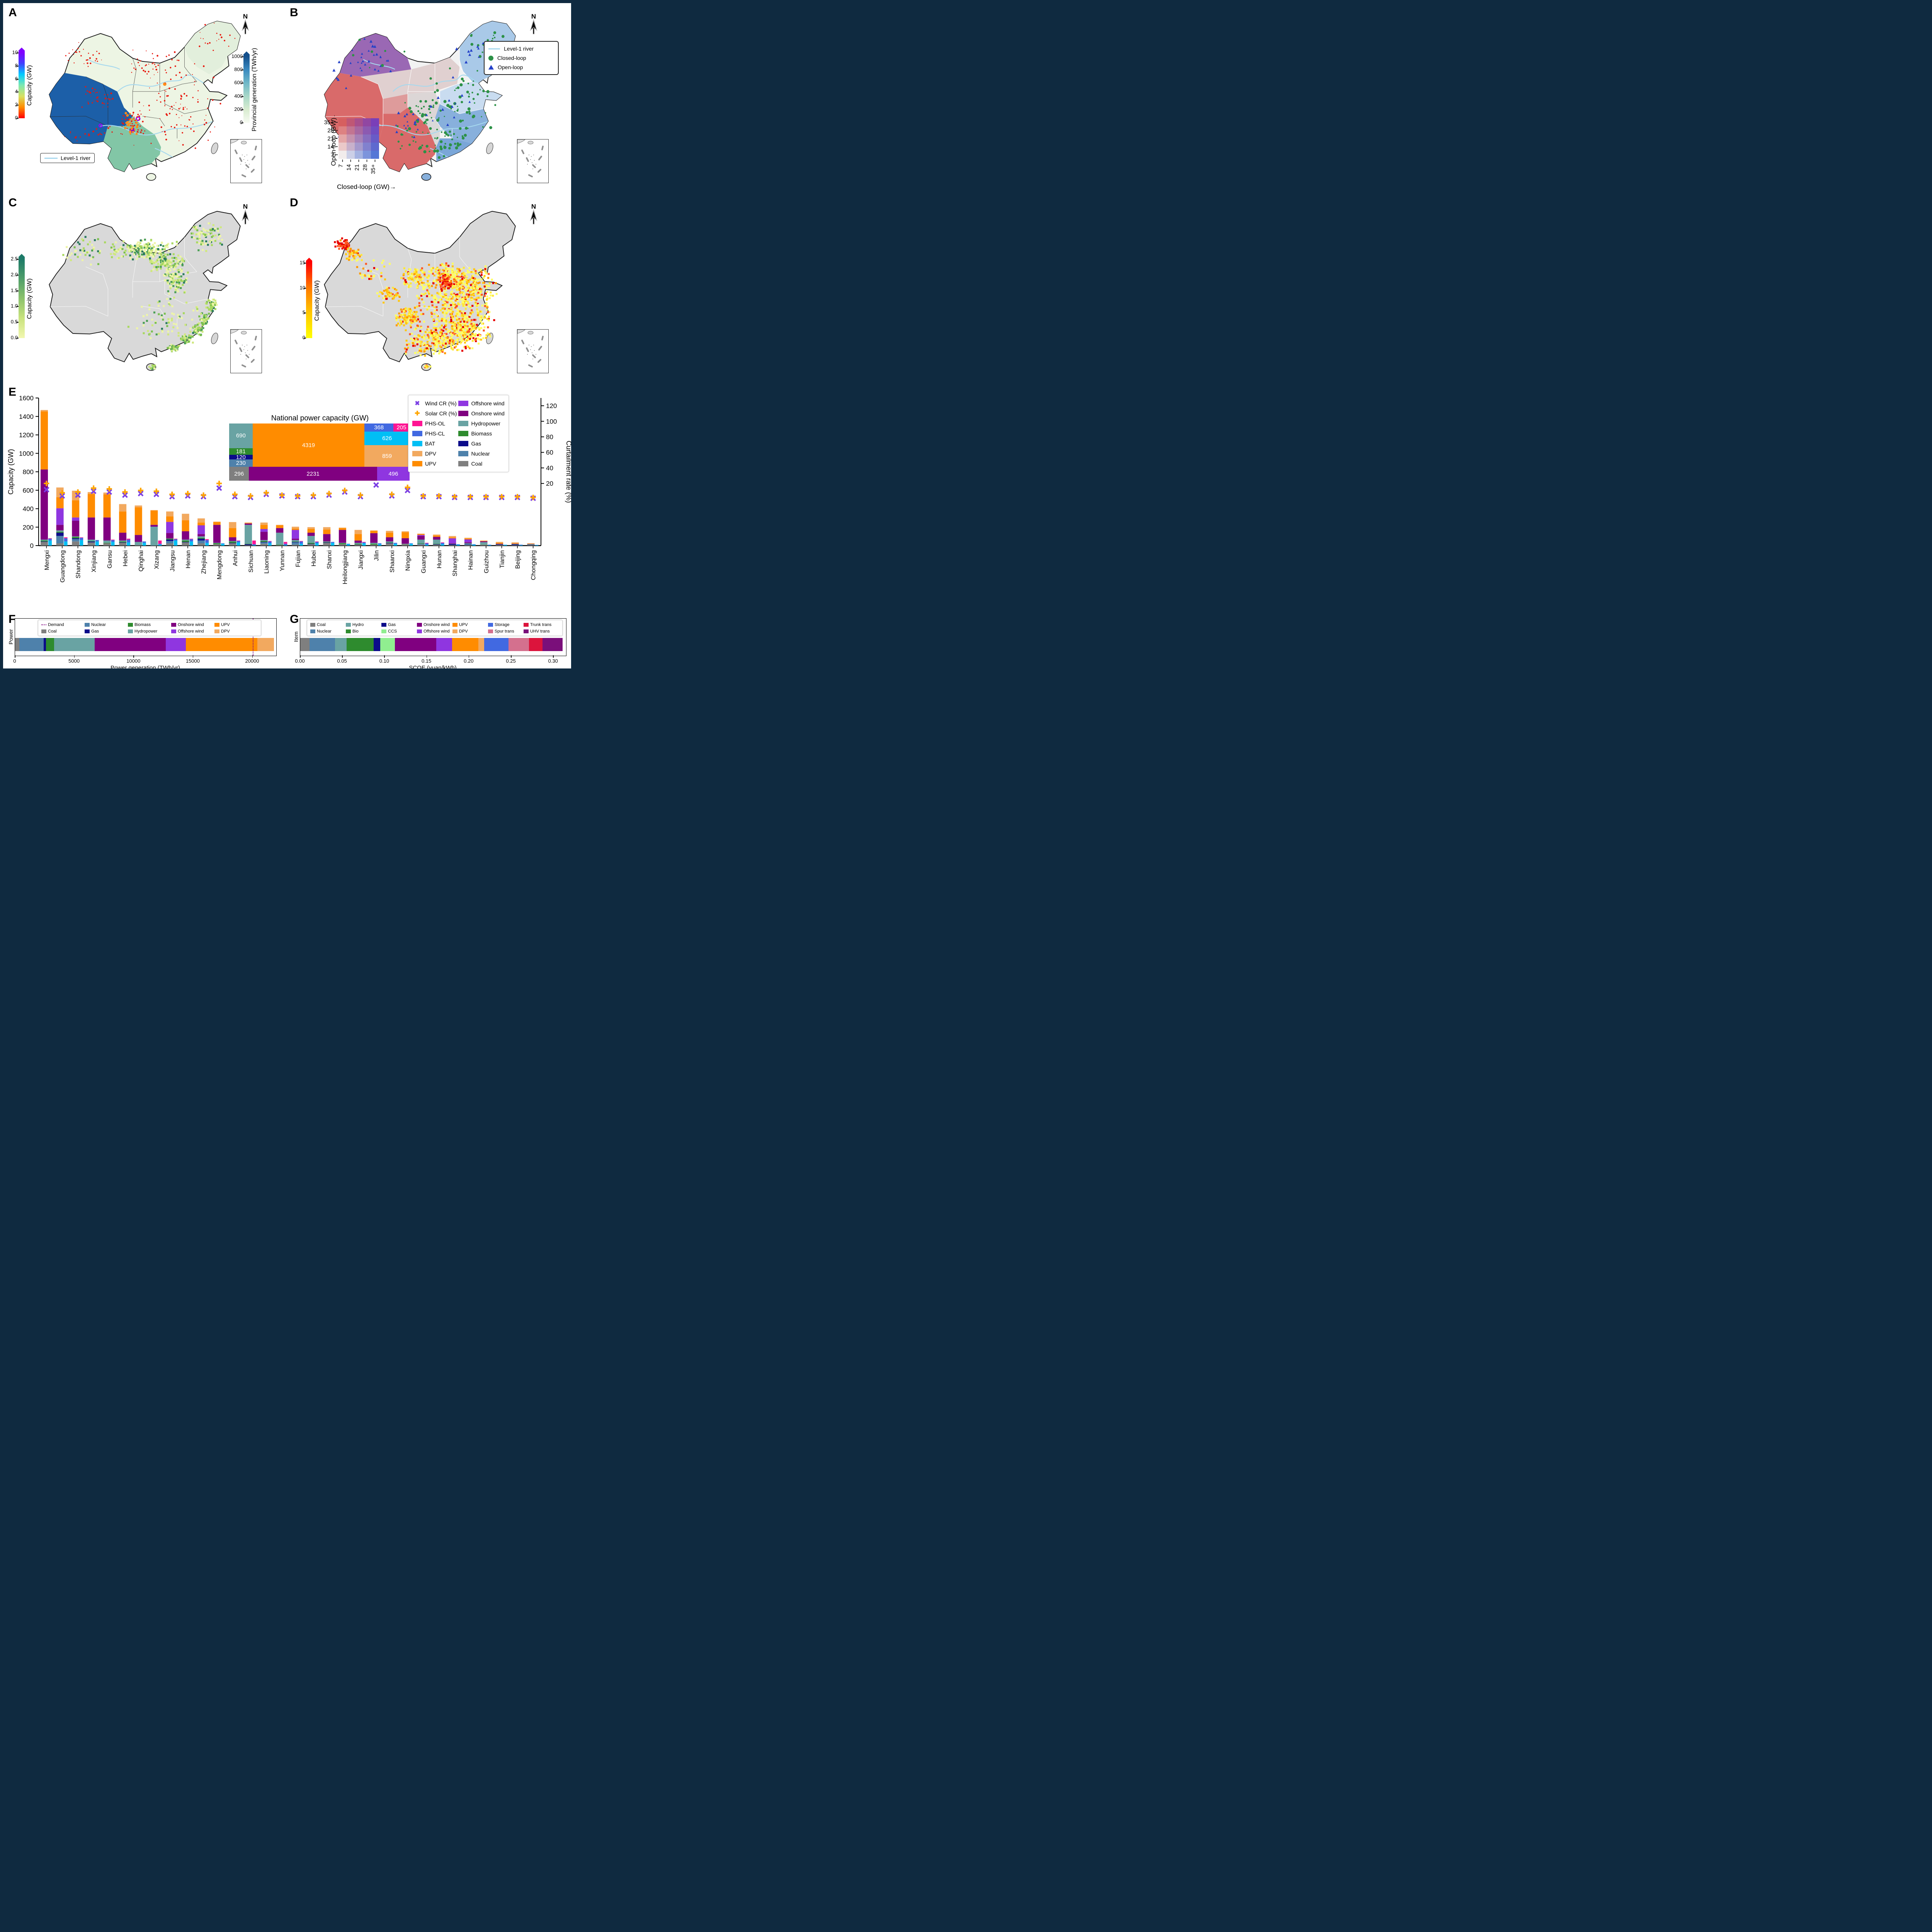 The height and width of the screenshot is (1932, 1932). Describe the element at coordinates (130, 645) in the screenshot. I see `bar-segment-onshore-wind` at that location.